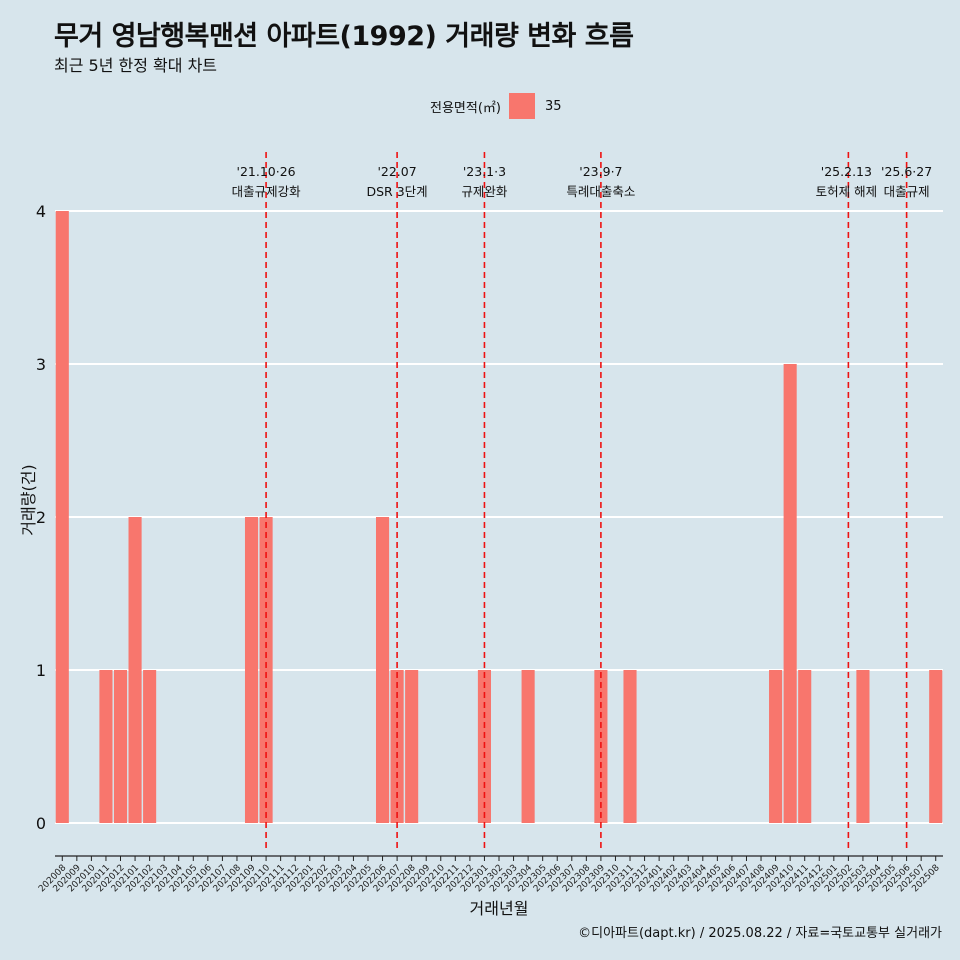  Describe the element at coordinates (906, 171) in the screenshot. I see `event-date-label: '25.6·27` at that location.